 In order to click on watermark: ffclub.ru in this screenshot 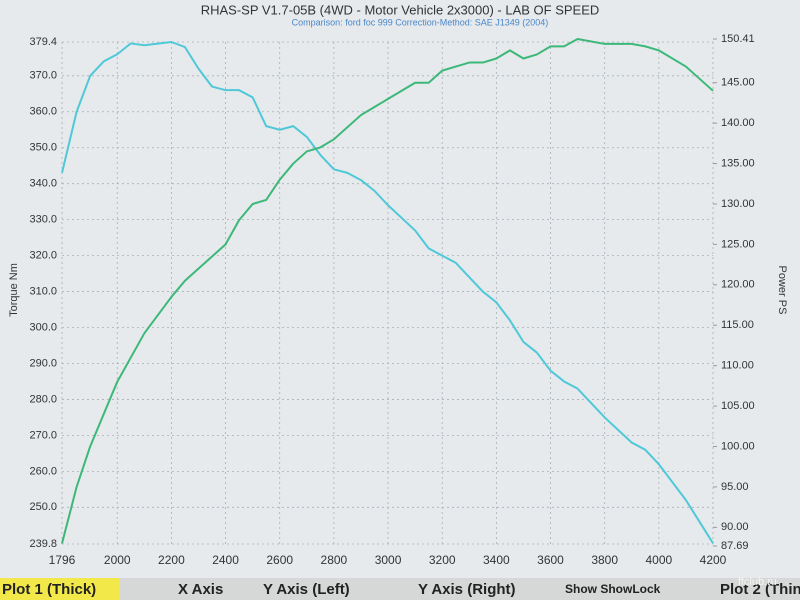, I will do `click(757, 582)`.